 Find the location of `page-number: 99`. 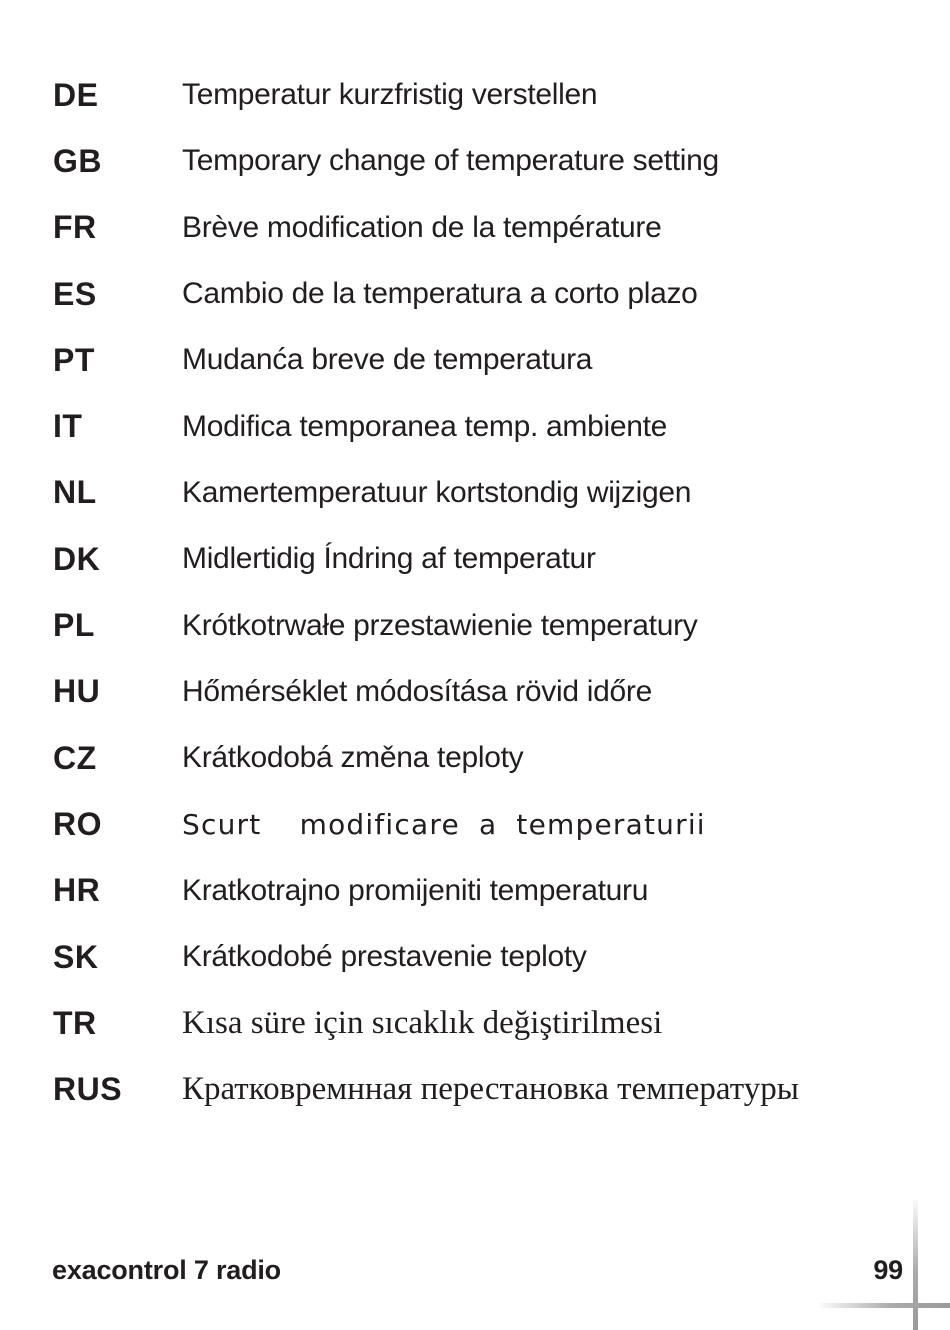

page-number: 99 is located at coordinates (888, 1270).